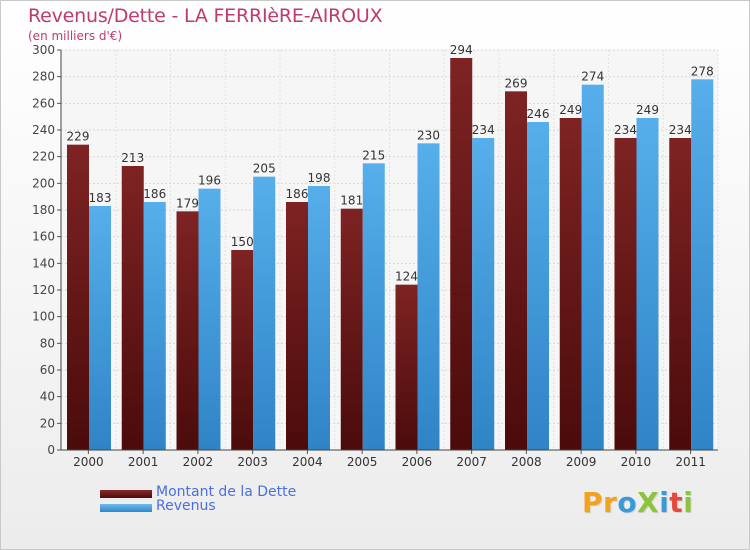  I want to click on logo-letter: P, so click(593, 502).